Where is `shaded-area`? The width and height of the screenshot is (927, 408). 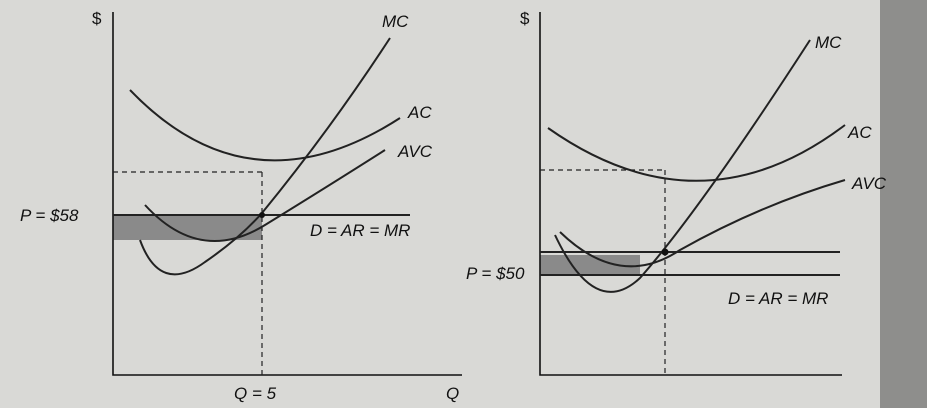 shaded-area is located at coordinates (590, 265).